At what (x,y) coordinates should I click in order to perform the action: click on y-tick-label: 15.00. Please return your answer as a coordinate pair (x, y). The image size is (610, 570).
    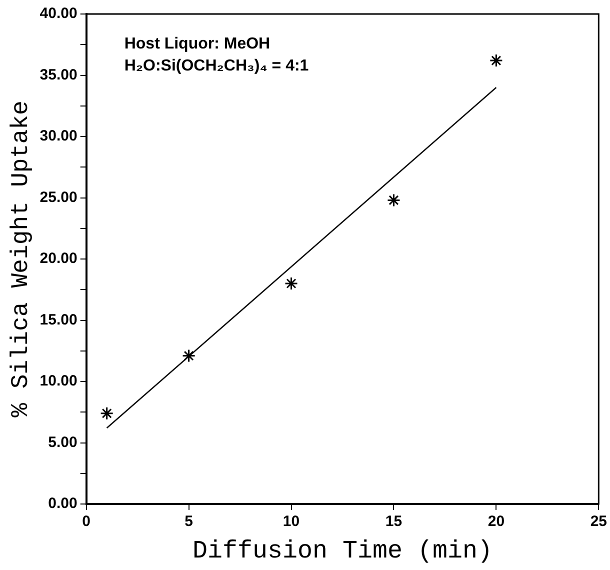
    Looking at the image, I should click on (59, 319).